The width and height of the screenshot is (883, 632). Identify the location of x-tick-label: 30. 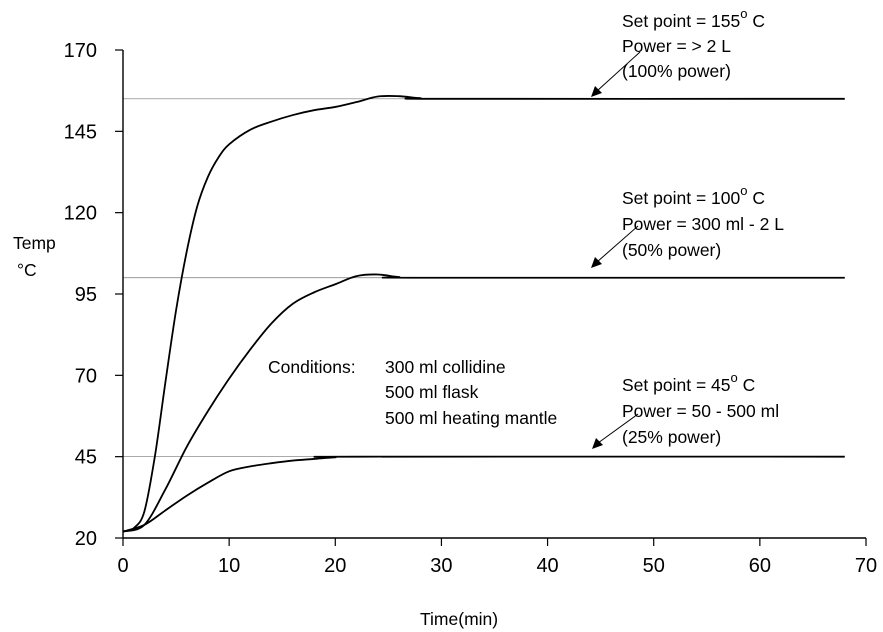
(441, 566).